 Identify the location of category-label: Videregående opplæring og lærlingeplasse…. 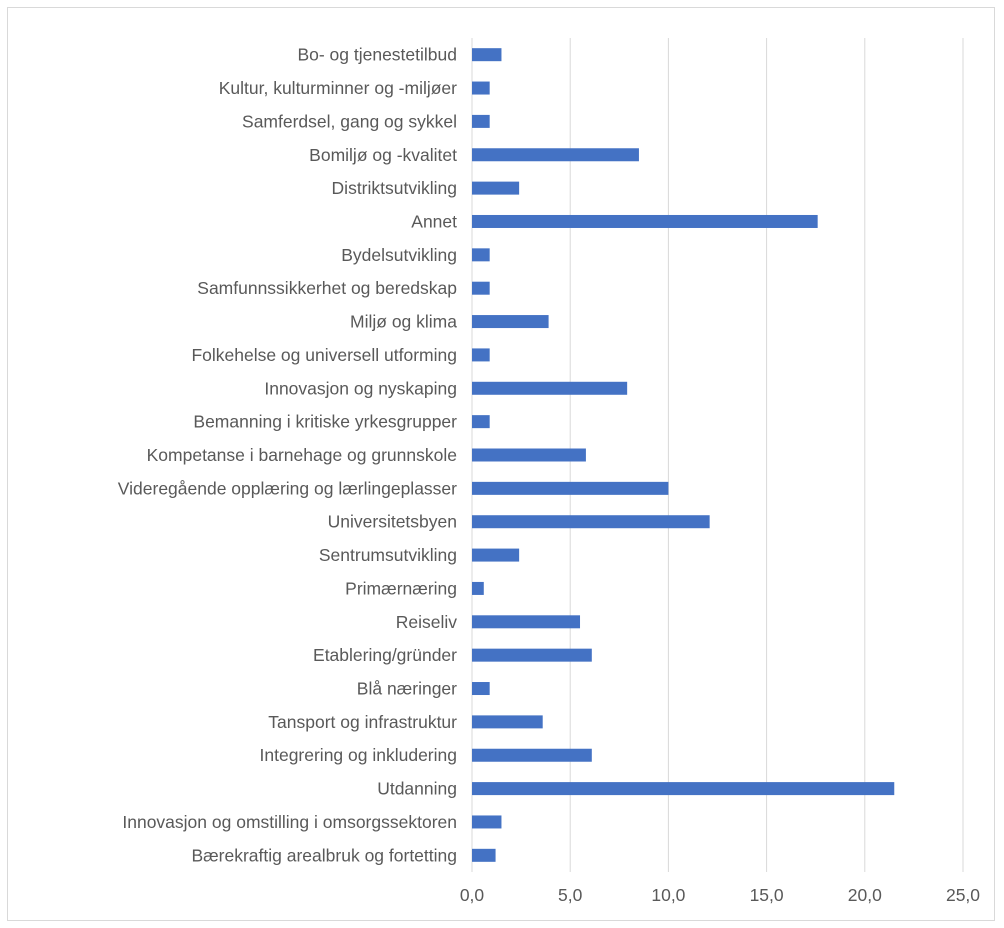
(287, 488).